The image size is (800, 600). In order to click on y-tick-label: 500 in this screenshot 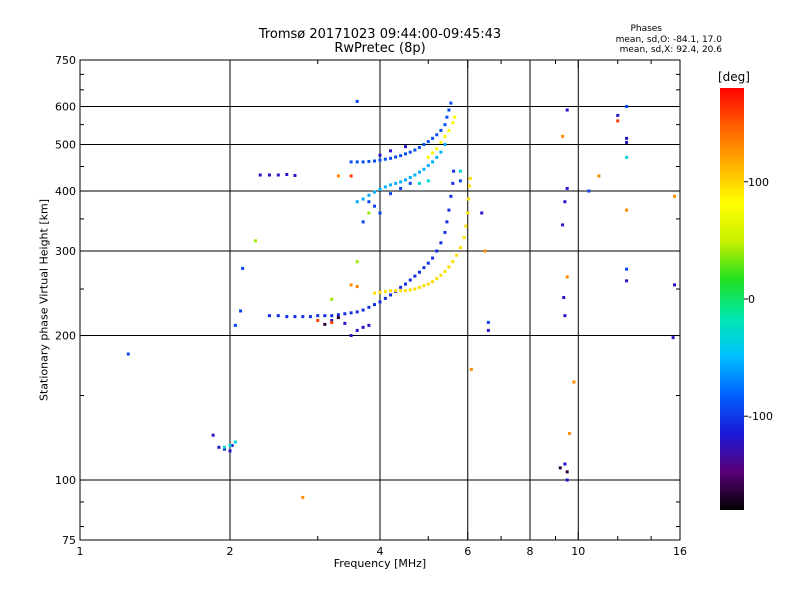, I will do `click(65, 145)`.